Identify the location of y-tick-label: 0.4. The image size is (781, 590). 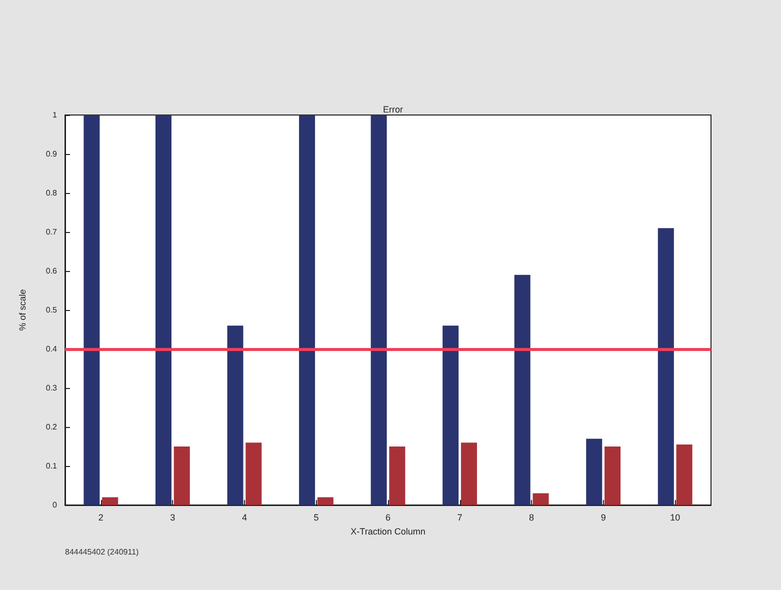
(52, 349).